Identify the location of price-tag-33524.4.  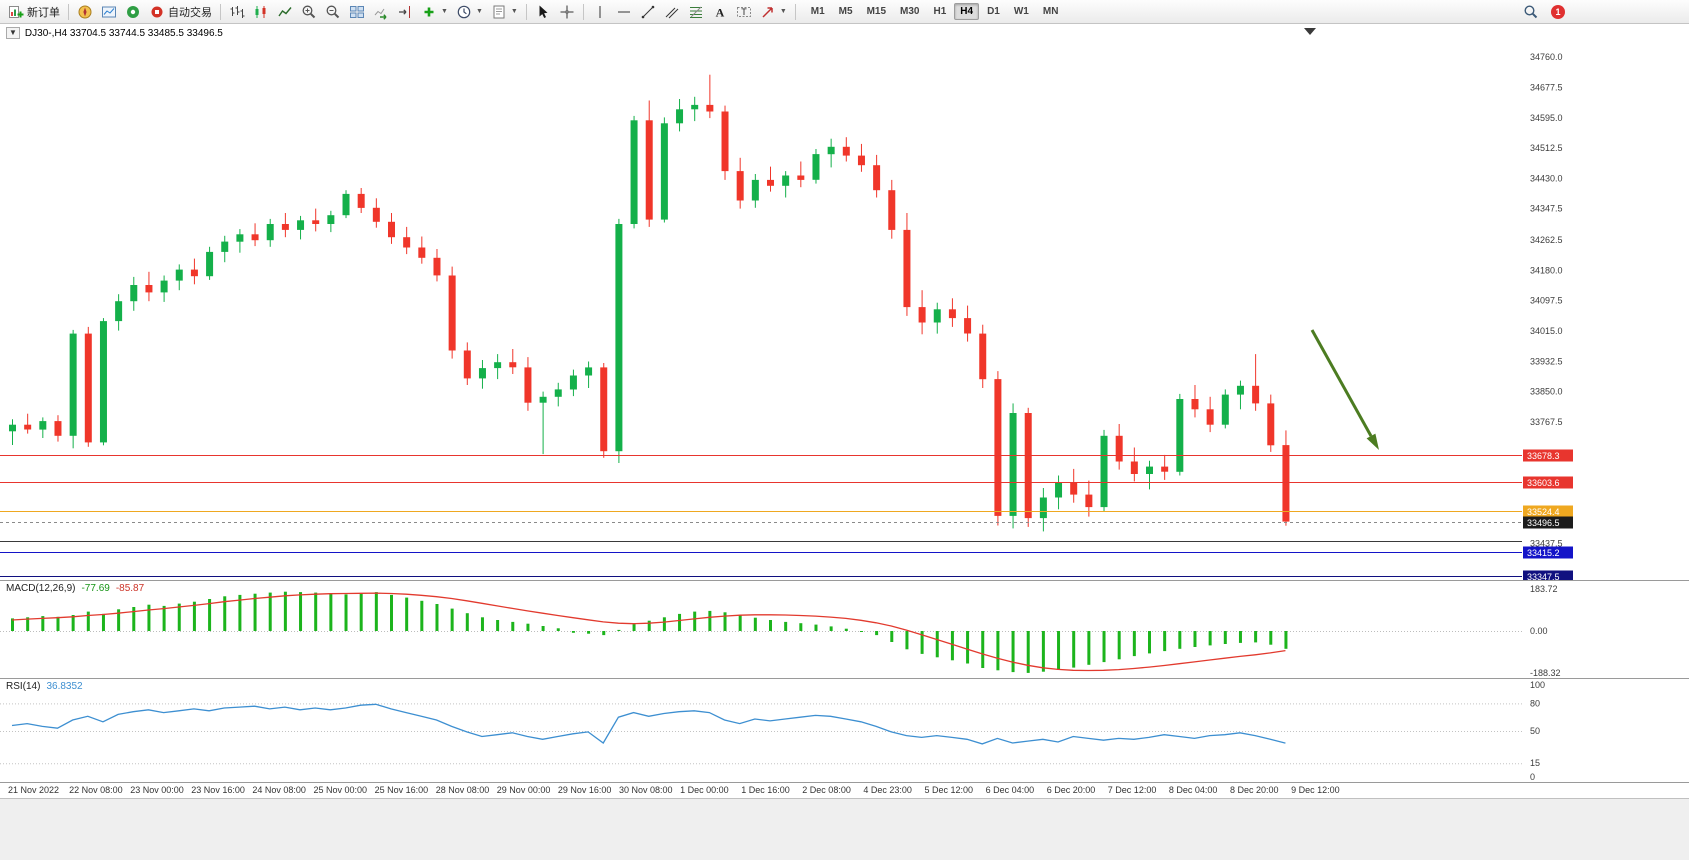
(1548, 511).